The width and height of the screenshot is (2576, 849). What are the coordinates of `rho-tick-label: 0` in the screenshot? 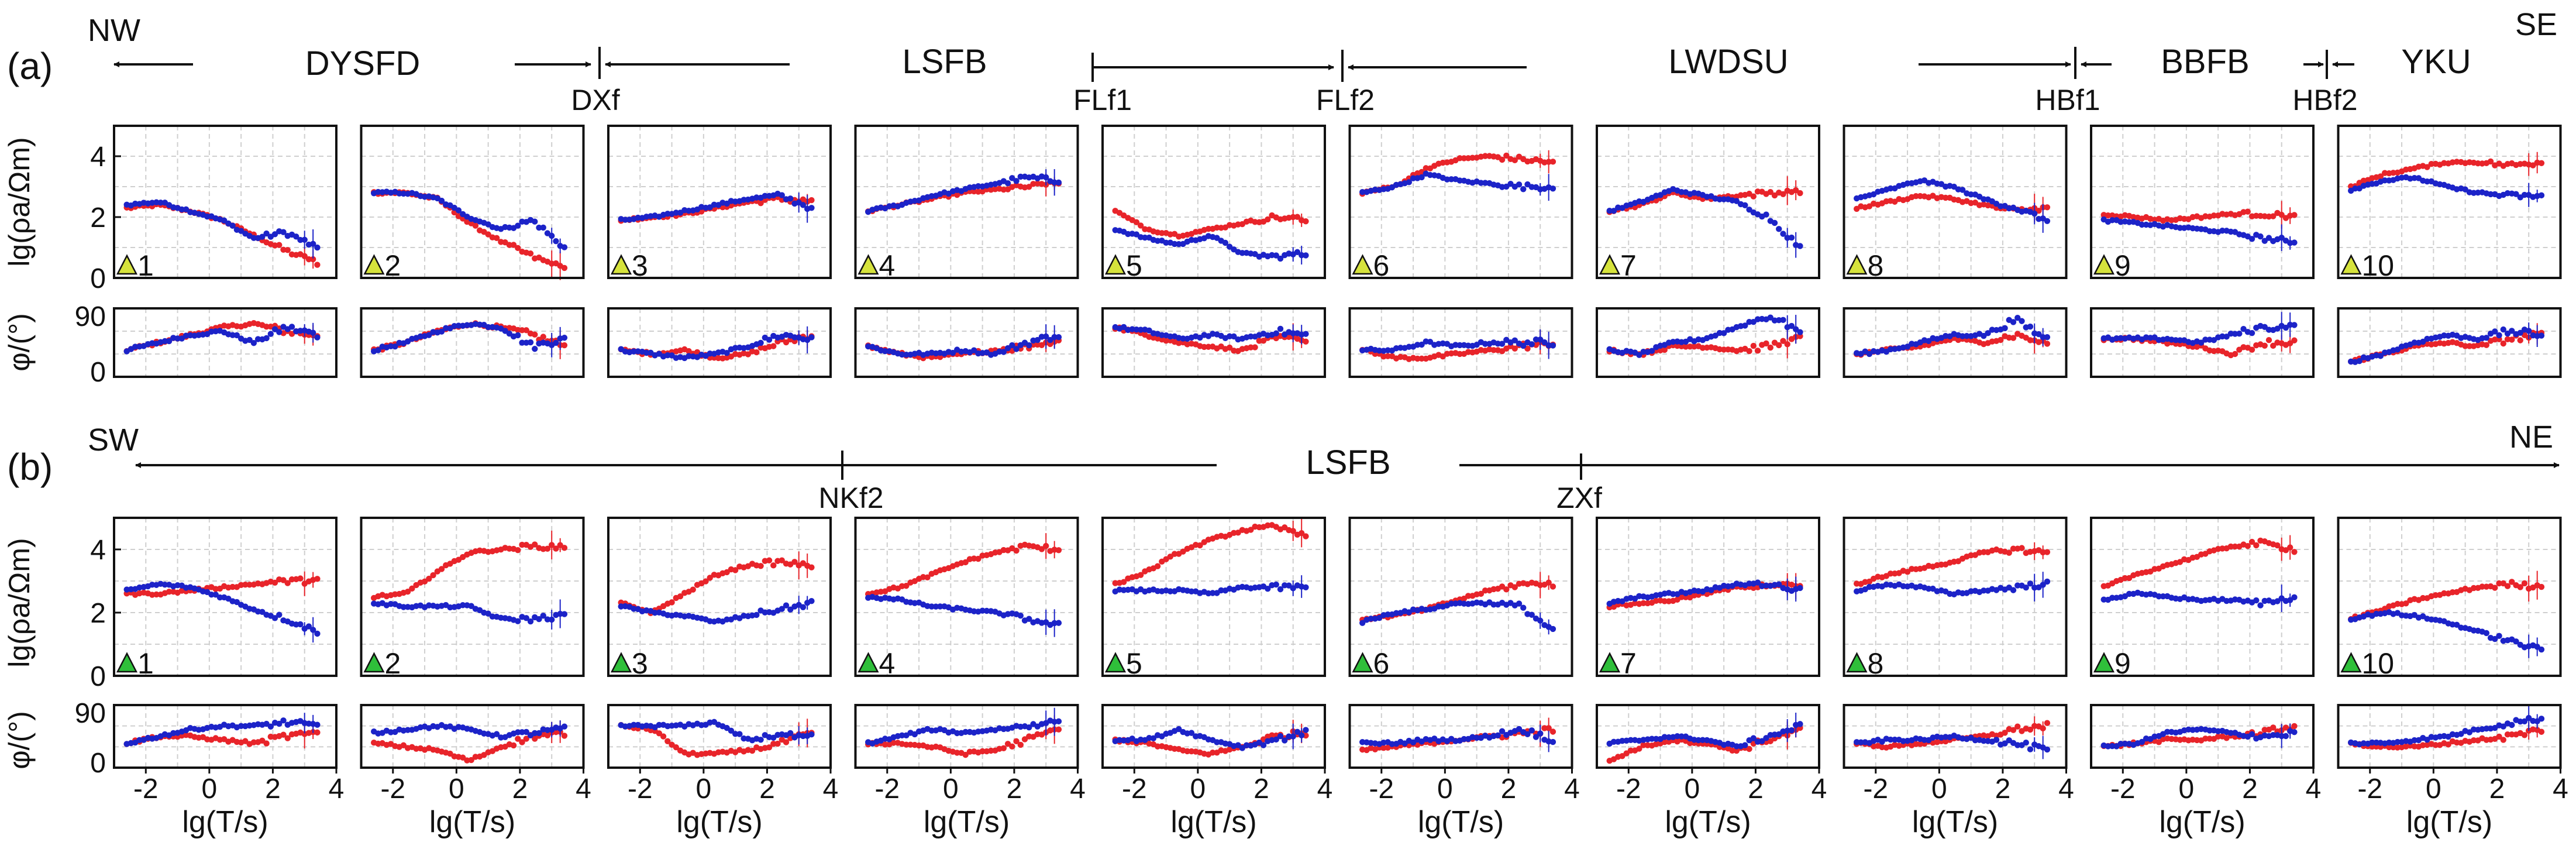 It's located at (98, 676).